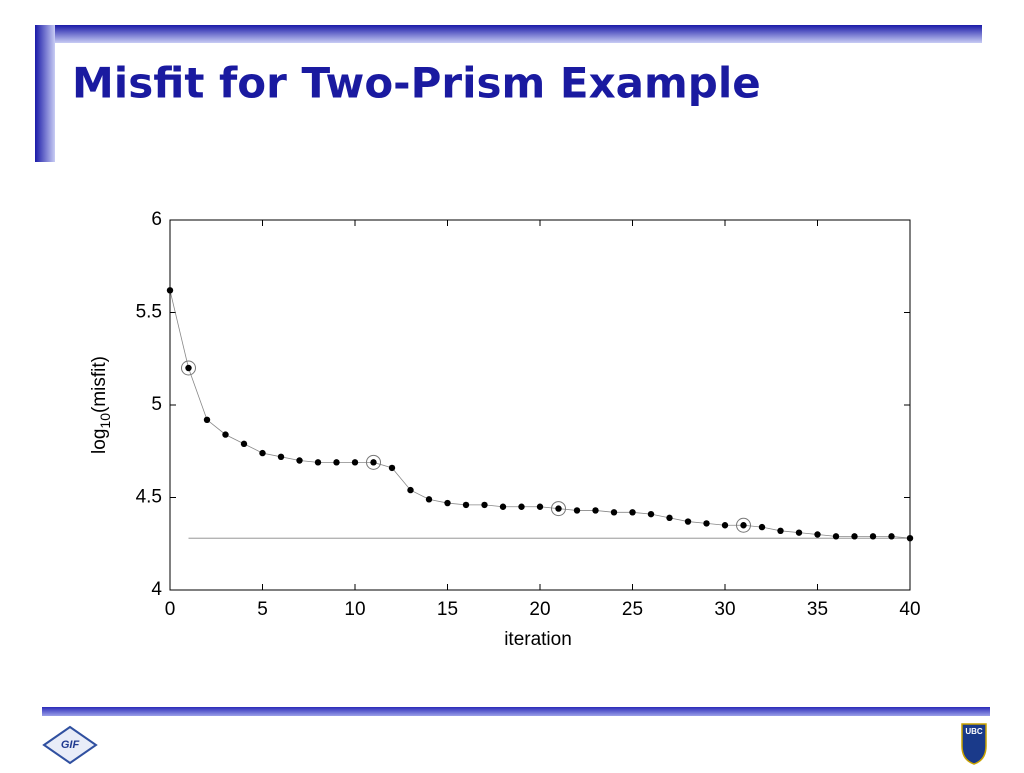  I want to click on y-tick-label: 4.5, so click(149, 497).